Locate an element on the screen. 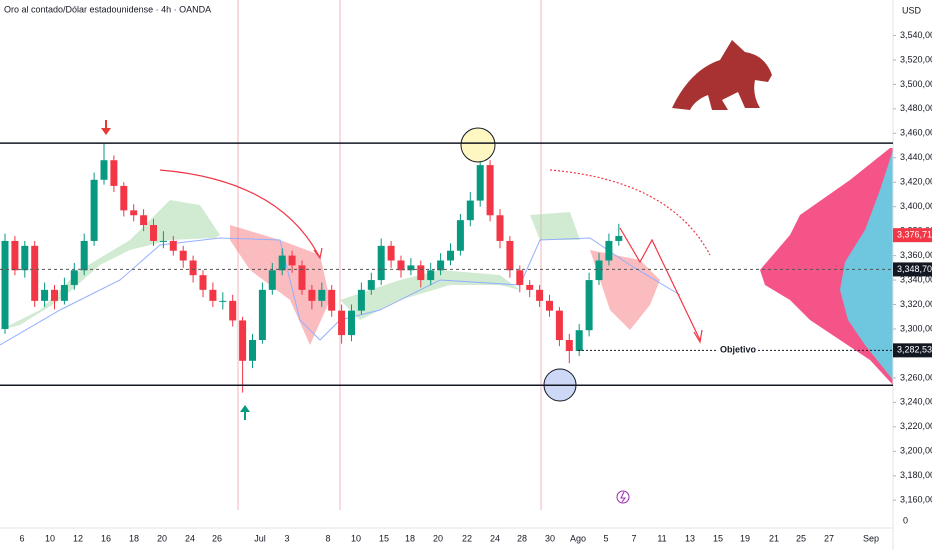  y-tick-label: 3,180,000 is located at coordinates (916, 475).